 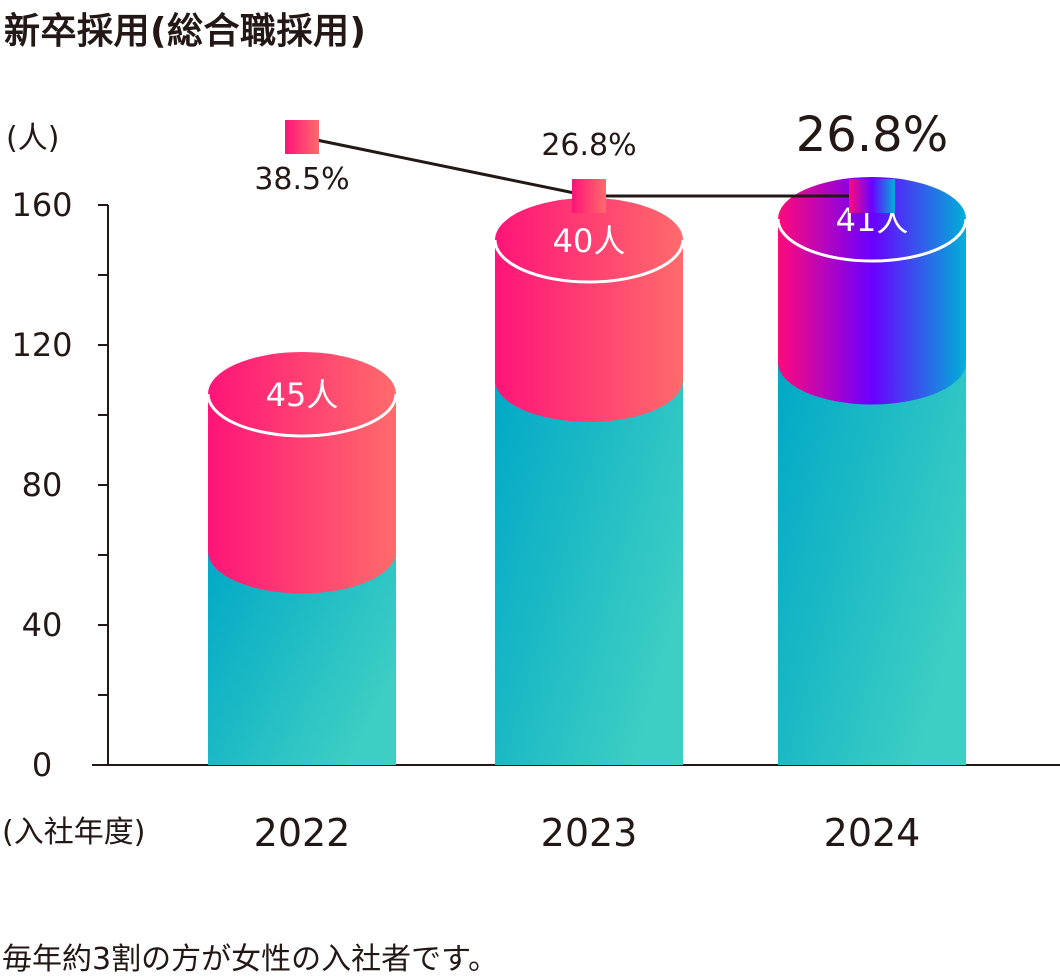 What do you see at coordinates (250, 959) in the screenshot?
I see `footnote: 毎年約3割の方が女性の入社者です。` at bounding box center [250, 959].